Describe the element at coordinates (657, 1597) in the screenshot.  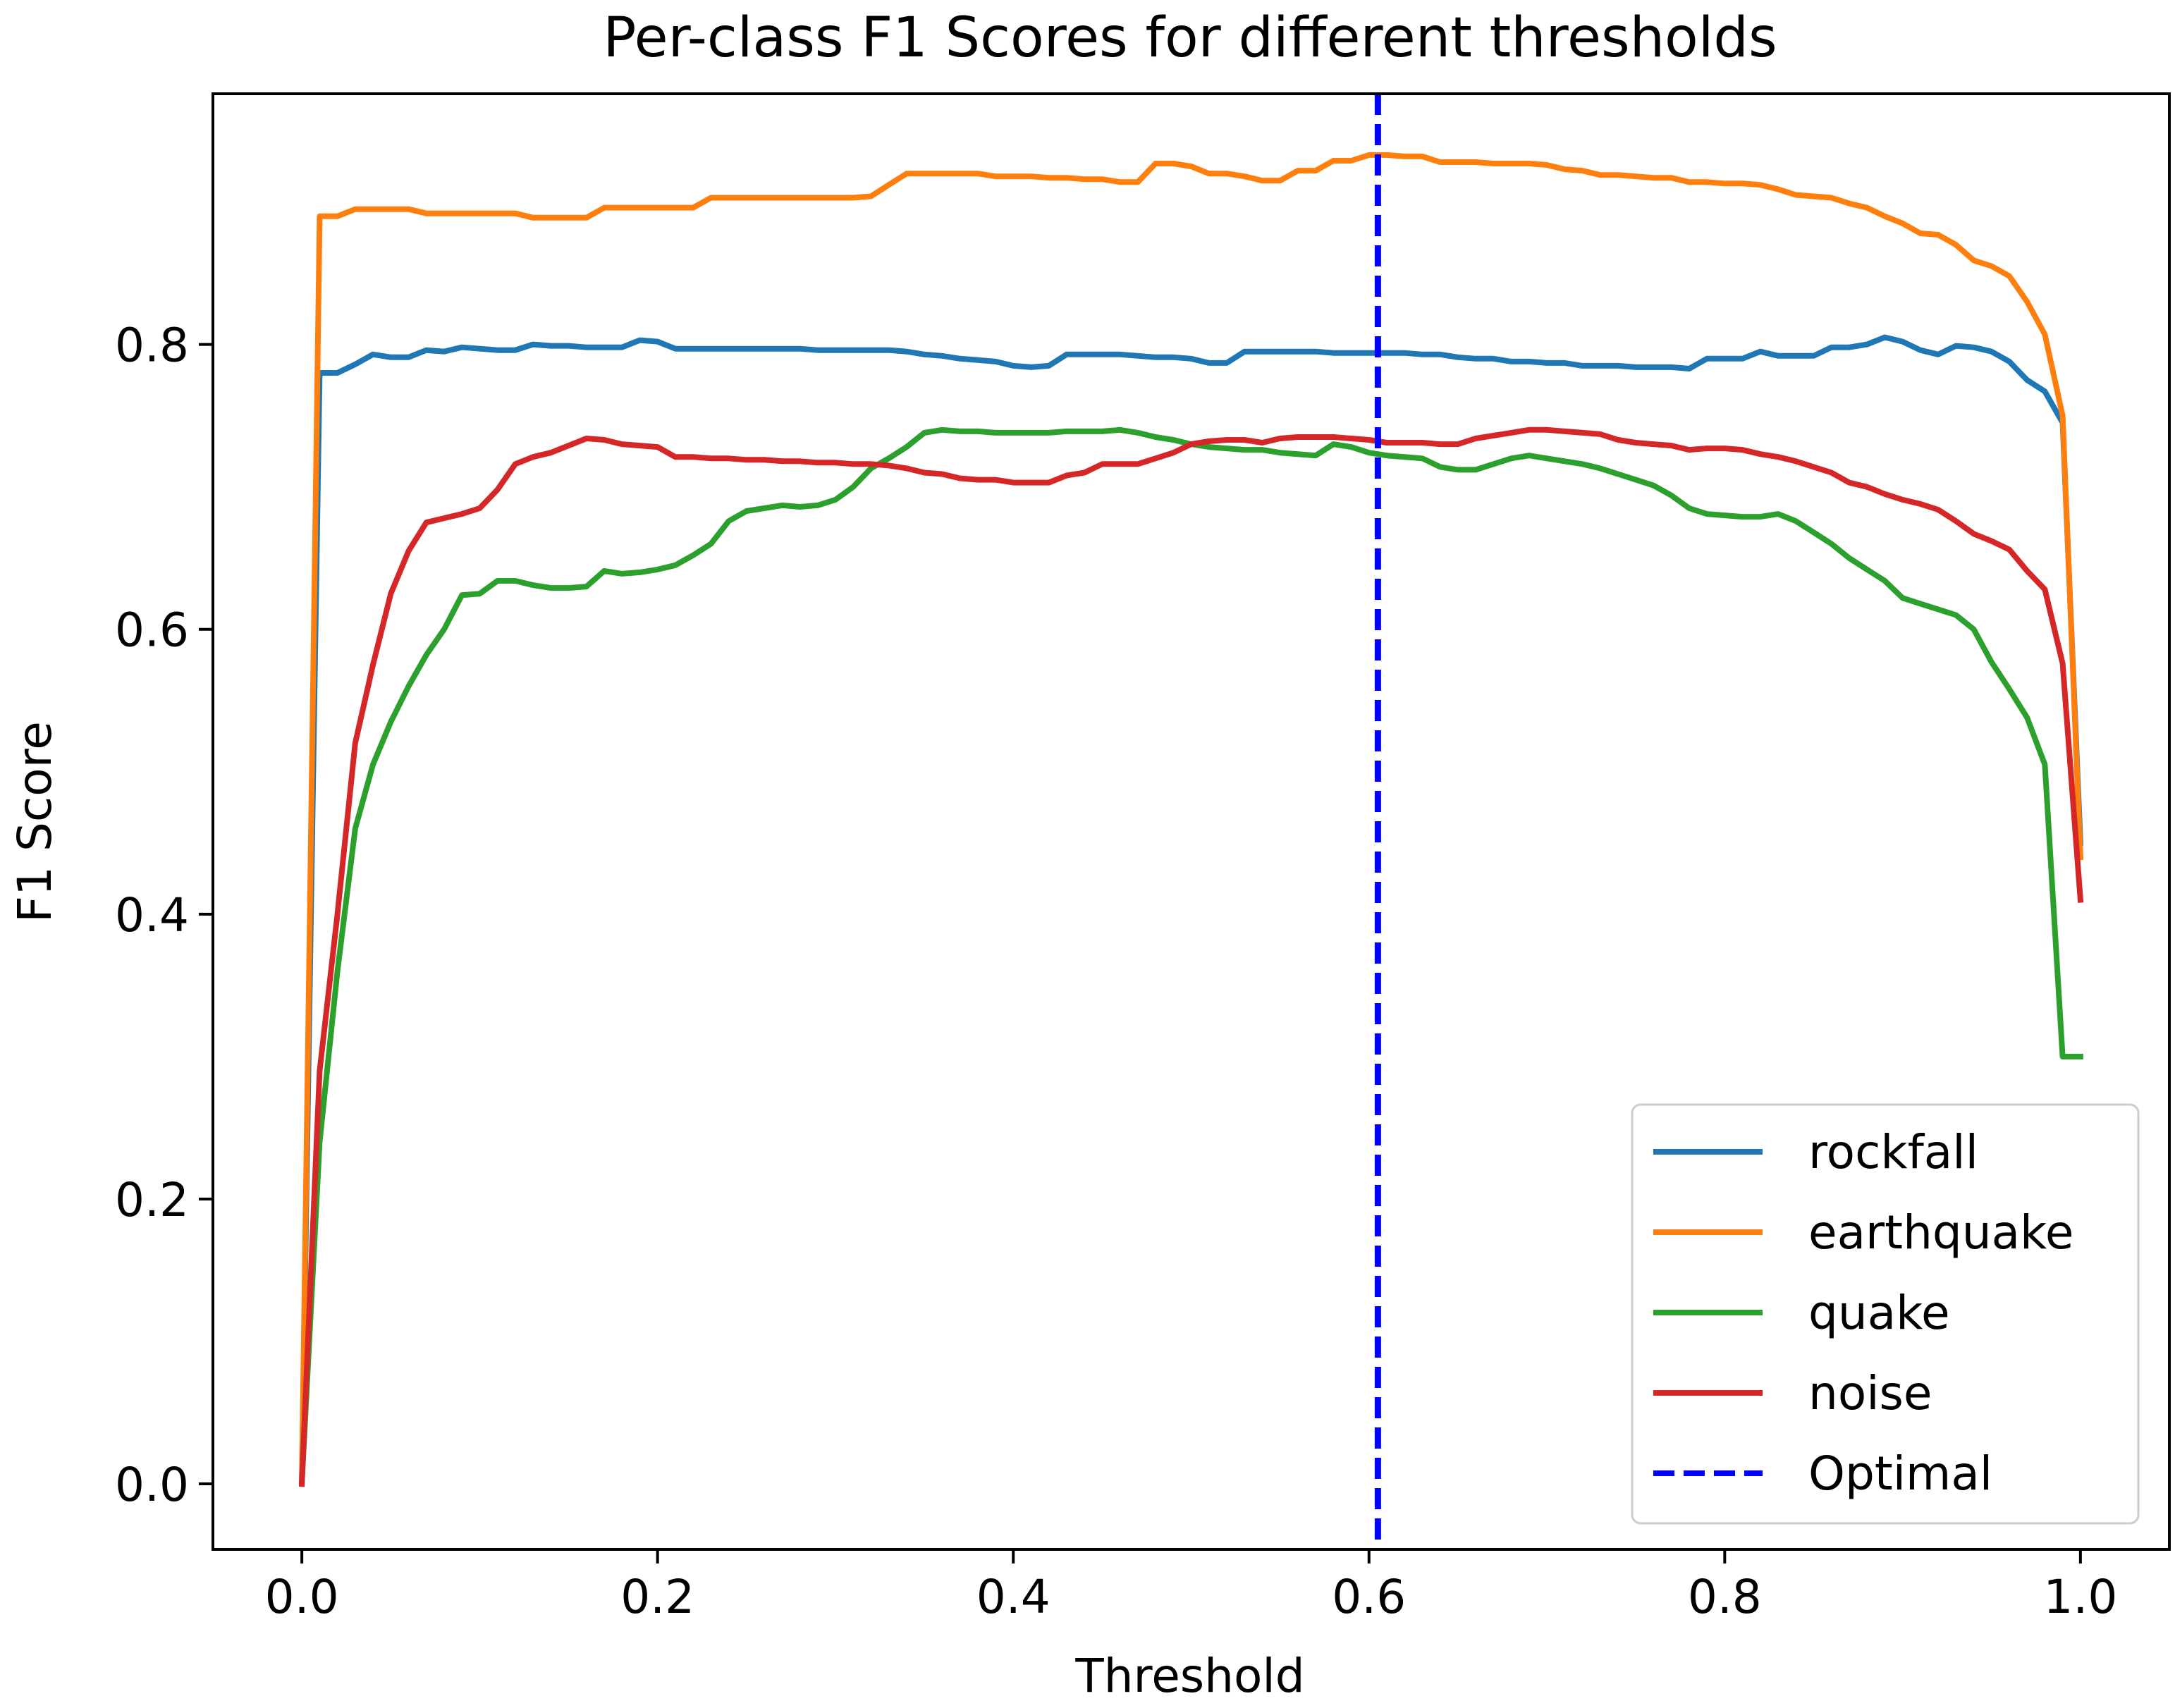
I see `x-tick-label: 0.2` at that location.